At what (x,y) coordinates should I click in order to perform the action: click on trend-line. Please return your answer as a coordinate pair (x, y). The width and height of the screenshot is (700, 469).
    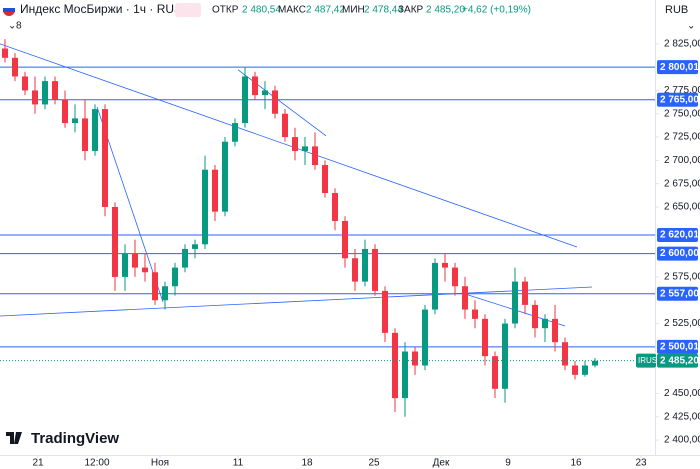
    Looking at the image, I should click on (296, 301).